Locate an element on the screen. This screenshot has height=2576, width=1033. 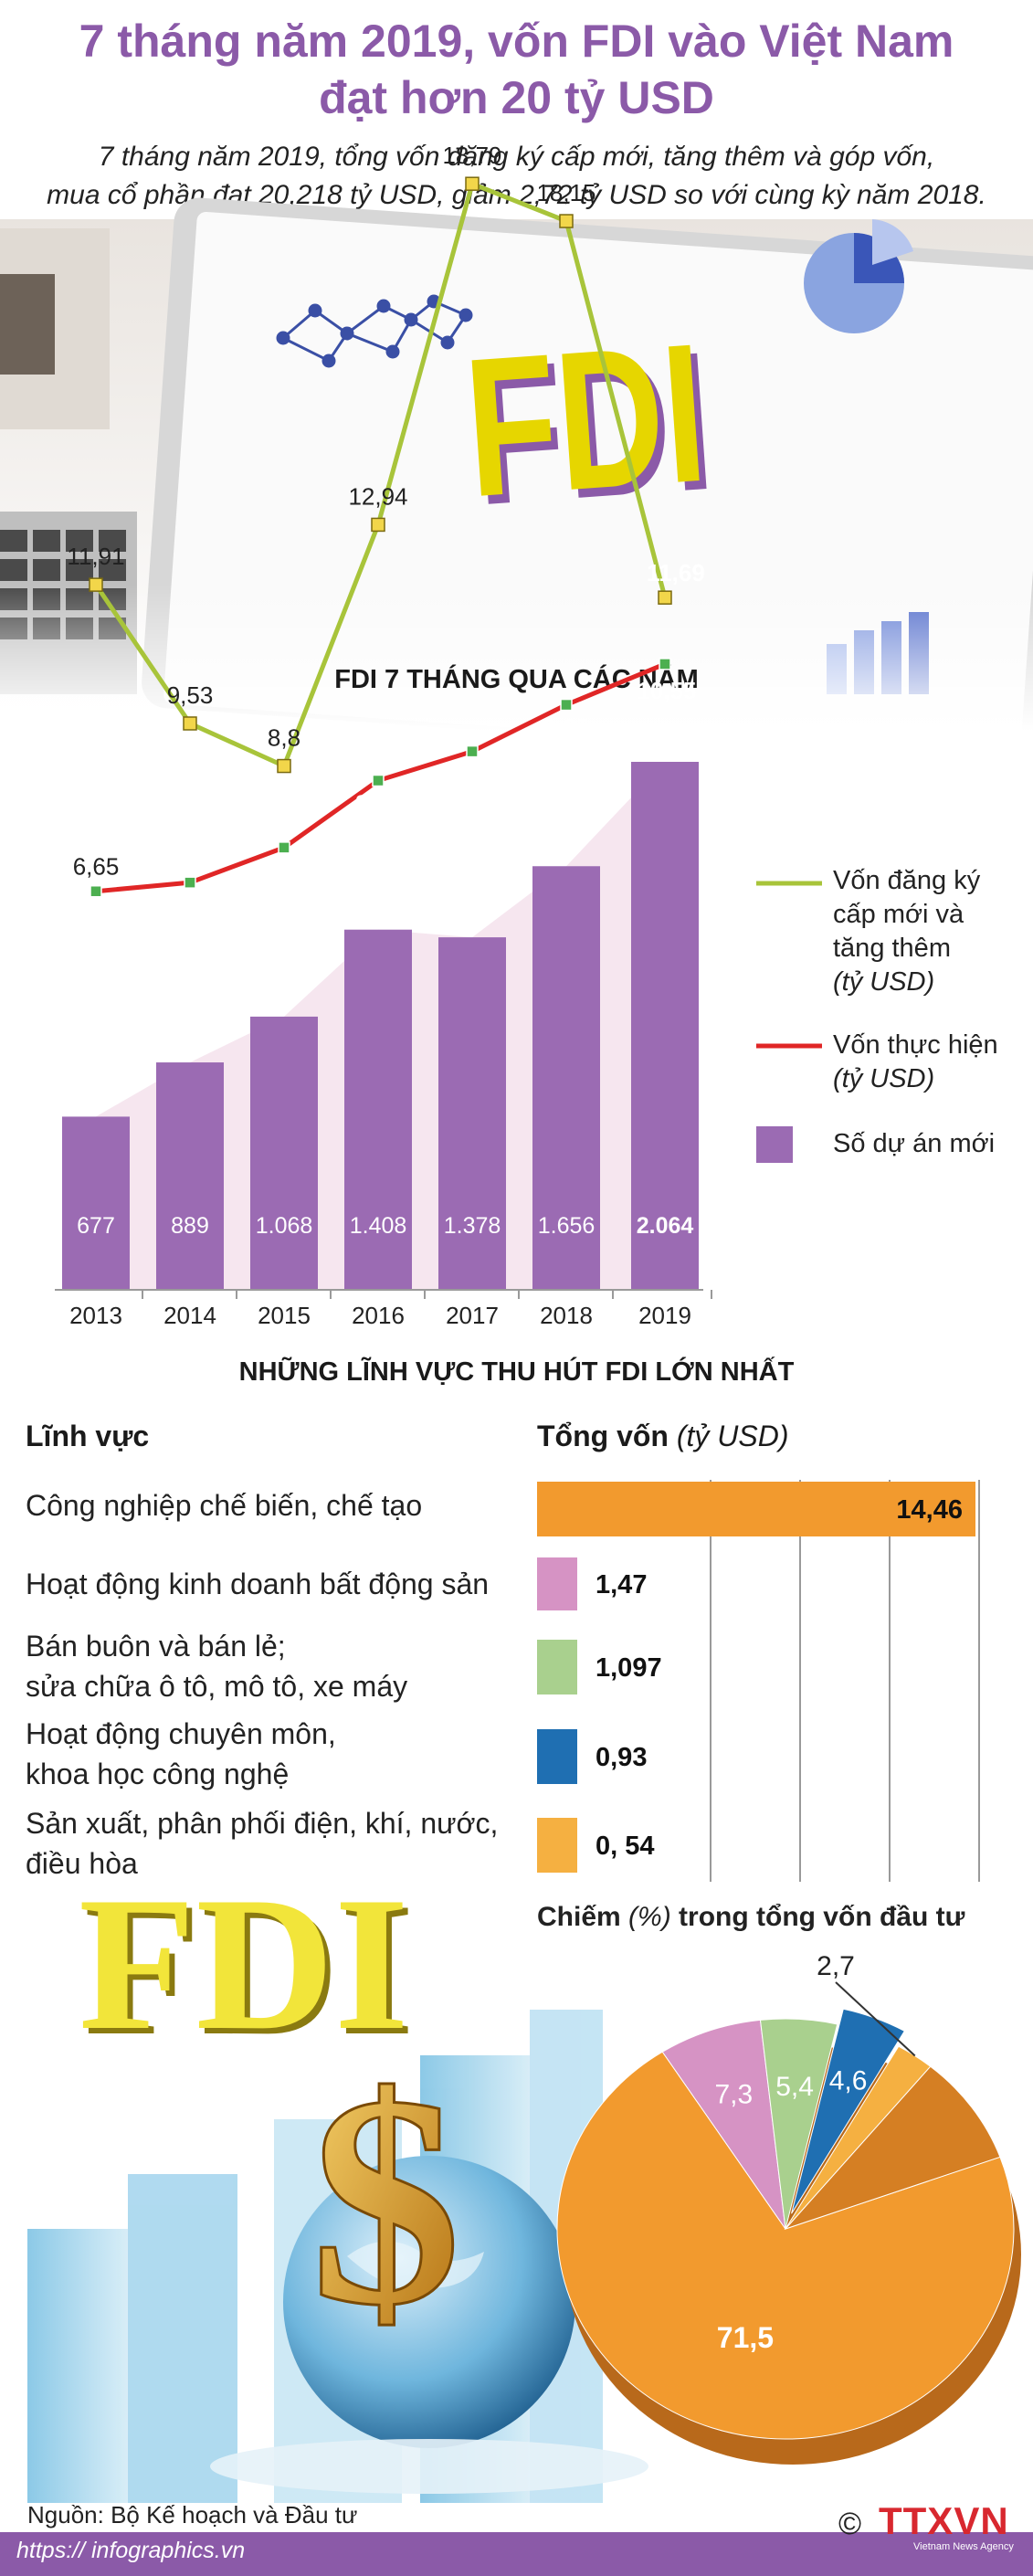
footer-bar is located at coordinates (516, 2554).